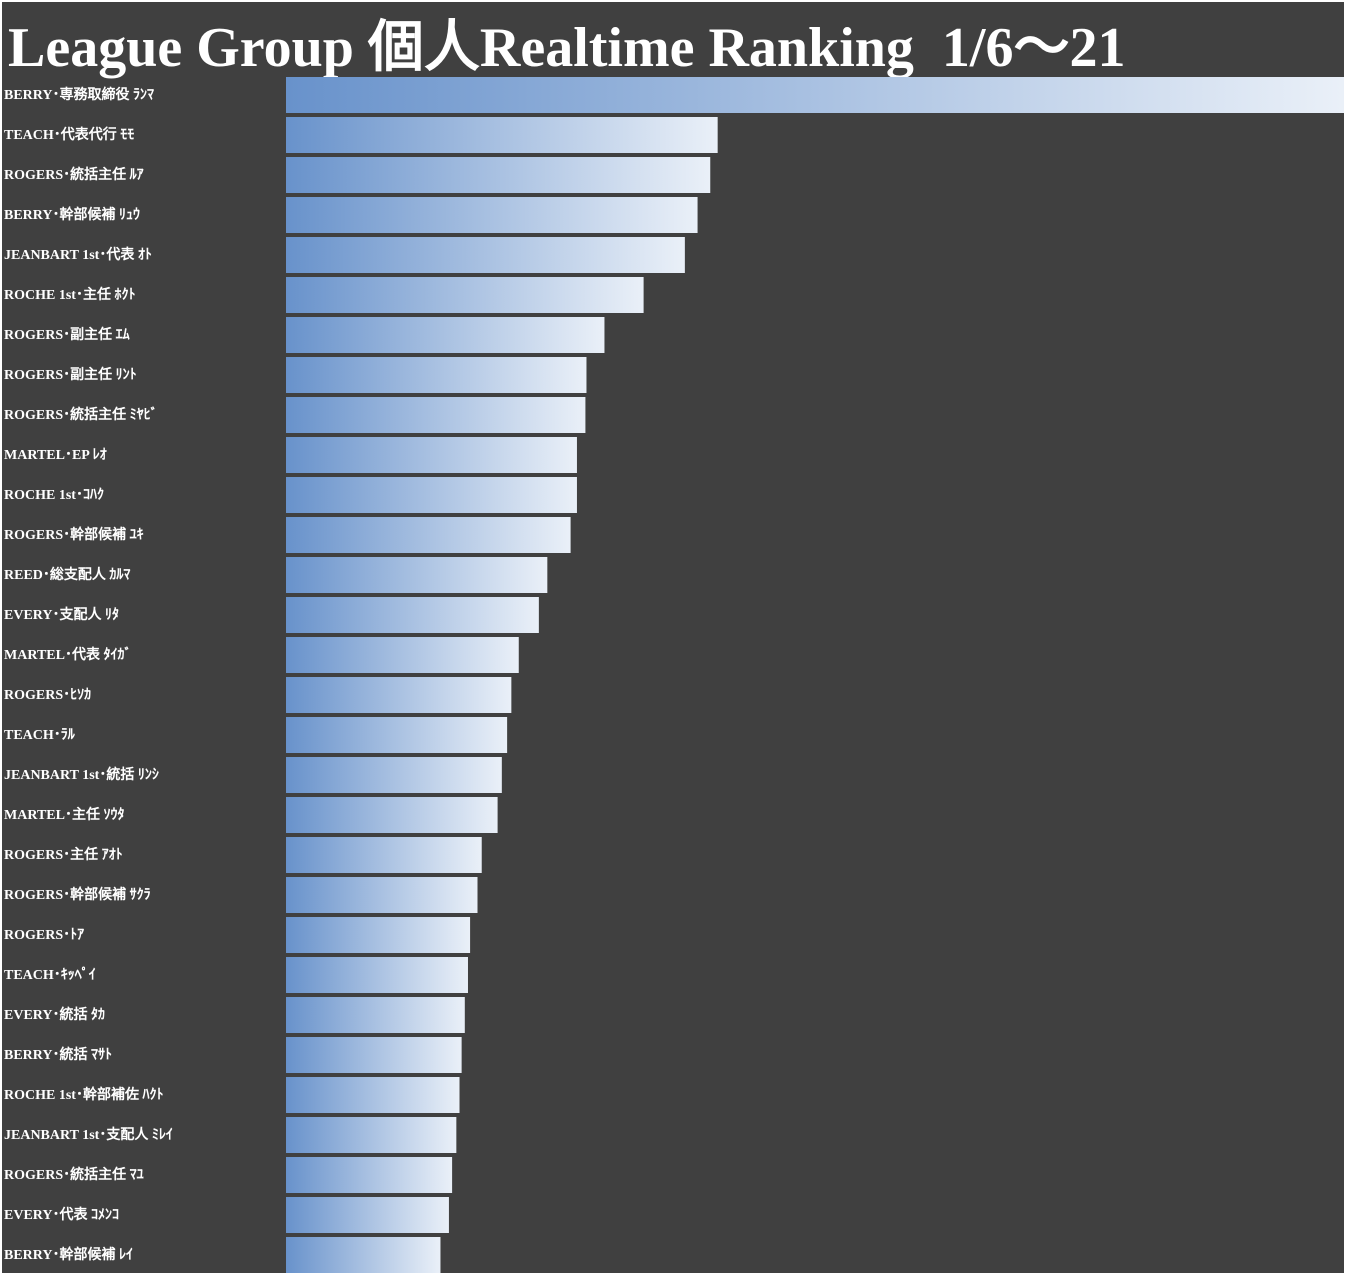 The height and width of the screenshot is (1275, 1346). Describe the element at coordinates (78, 254) in the screenshot. I see `category-label: JEANBART 1st･代表 ｵﾄ` at that location.